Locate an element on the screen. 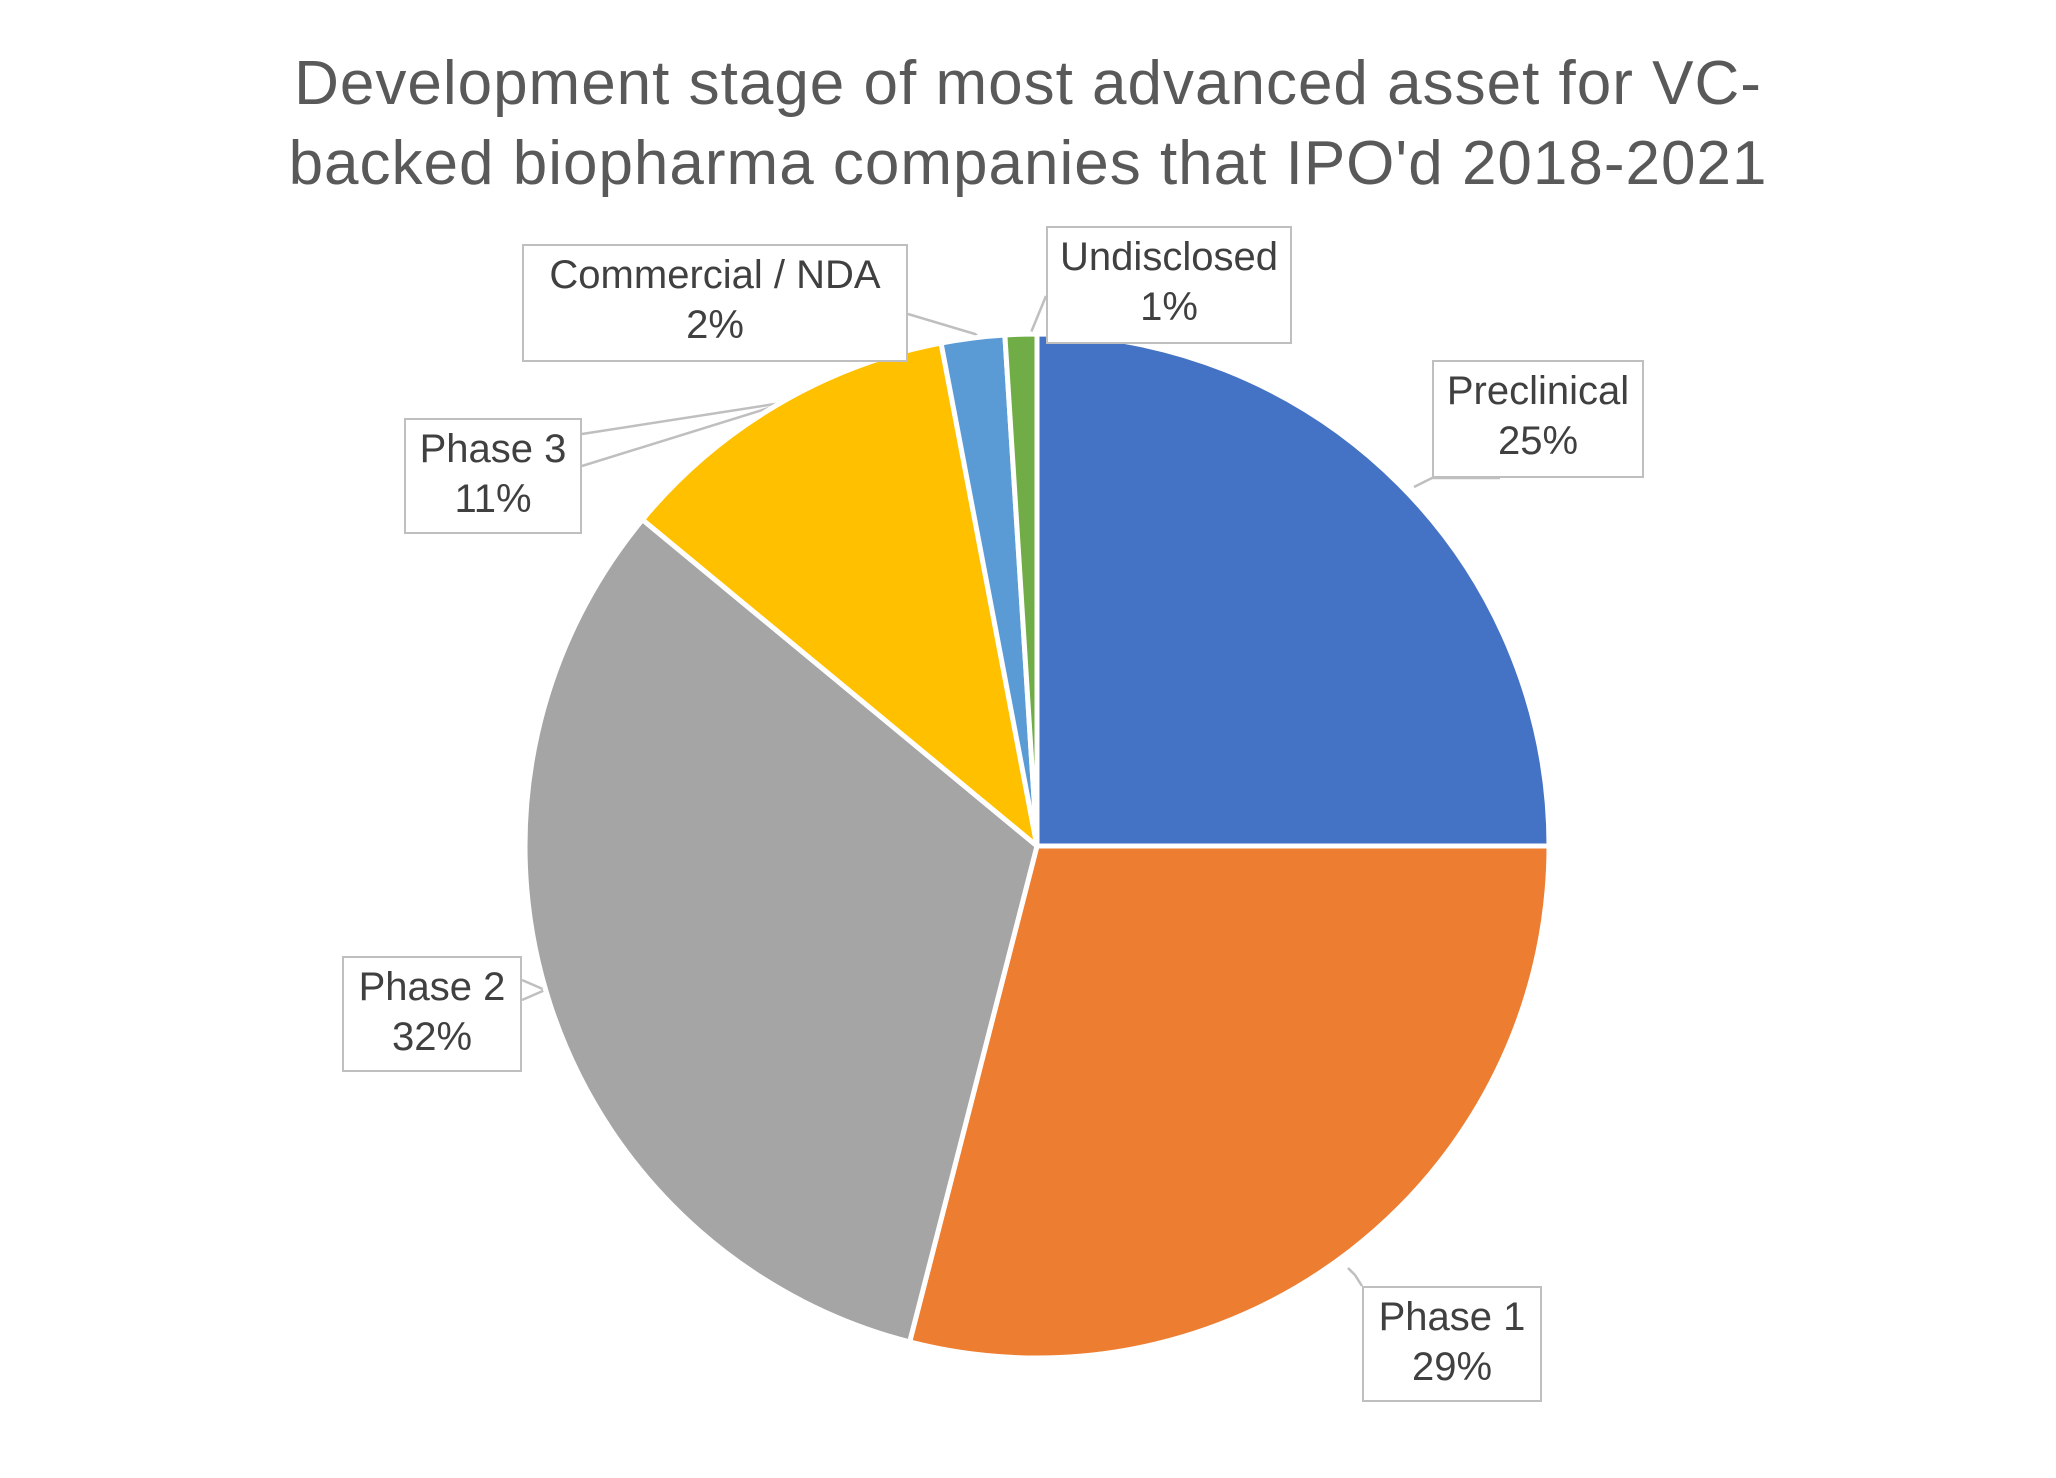 Image resolution: width=2056 pixels, height=1478 pixels. callout-phase-3-value: 11% is located at coordinates (493, 499).